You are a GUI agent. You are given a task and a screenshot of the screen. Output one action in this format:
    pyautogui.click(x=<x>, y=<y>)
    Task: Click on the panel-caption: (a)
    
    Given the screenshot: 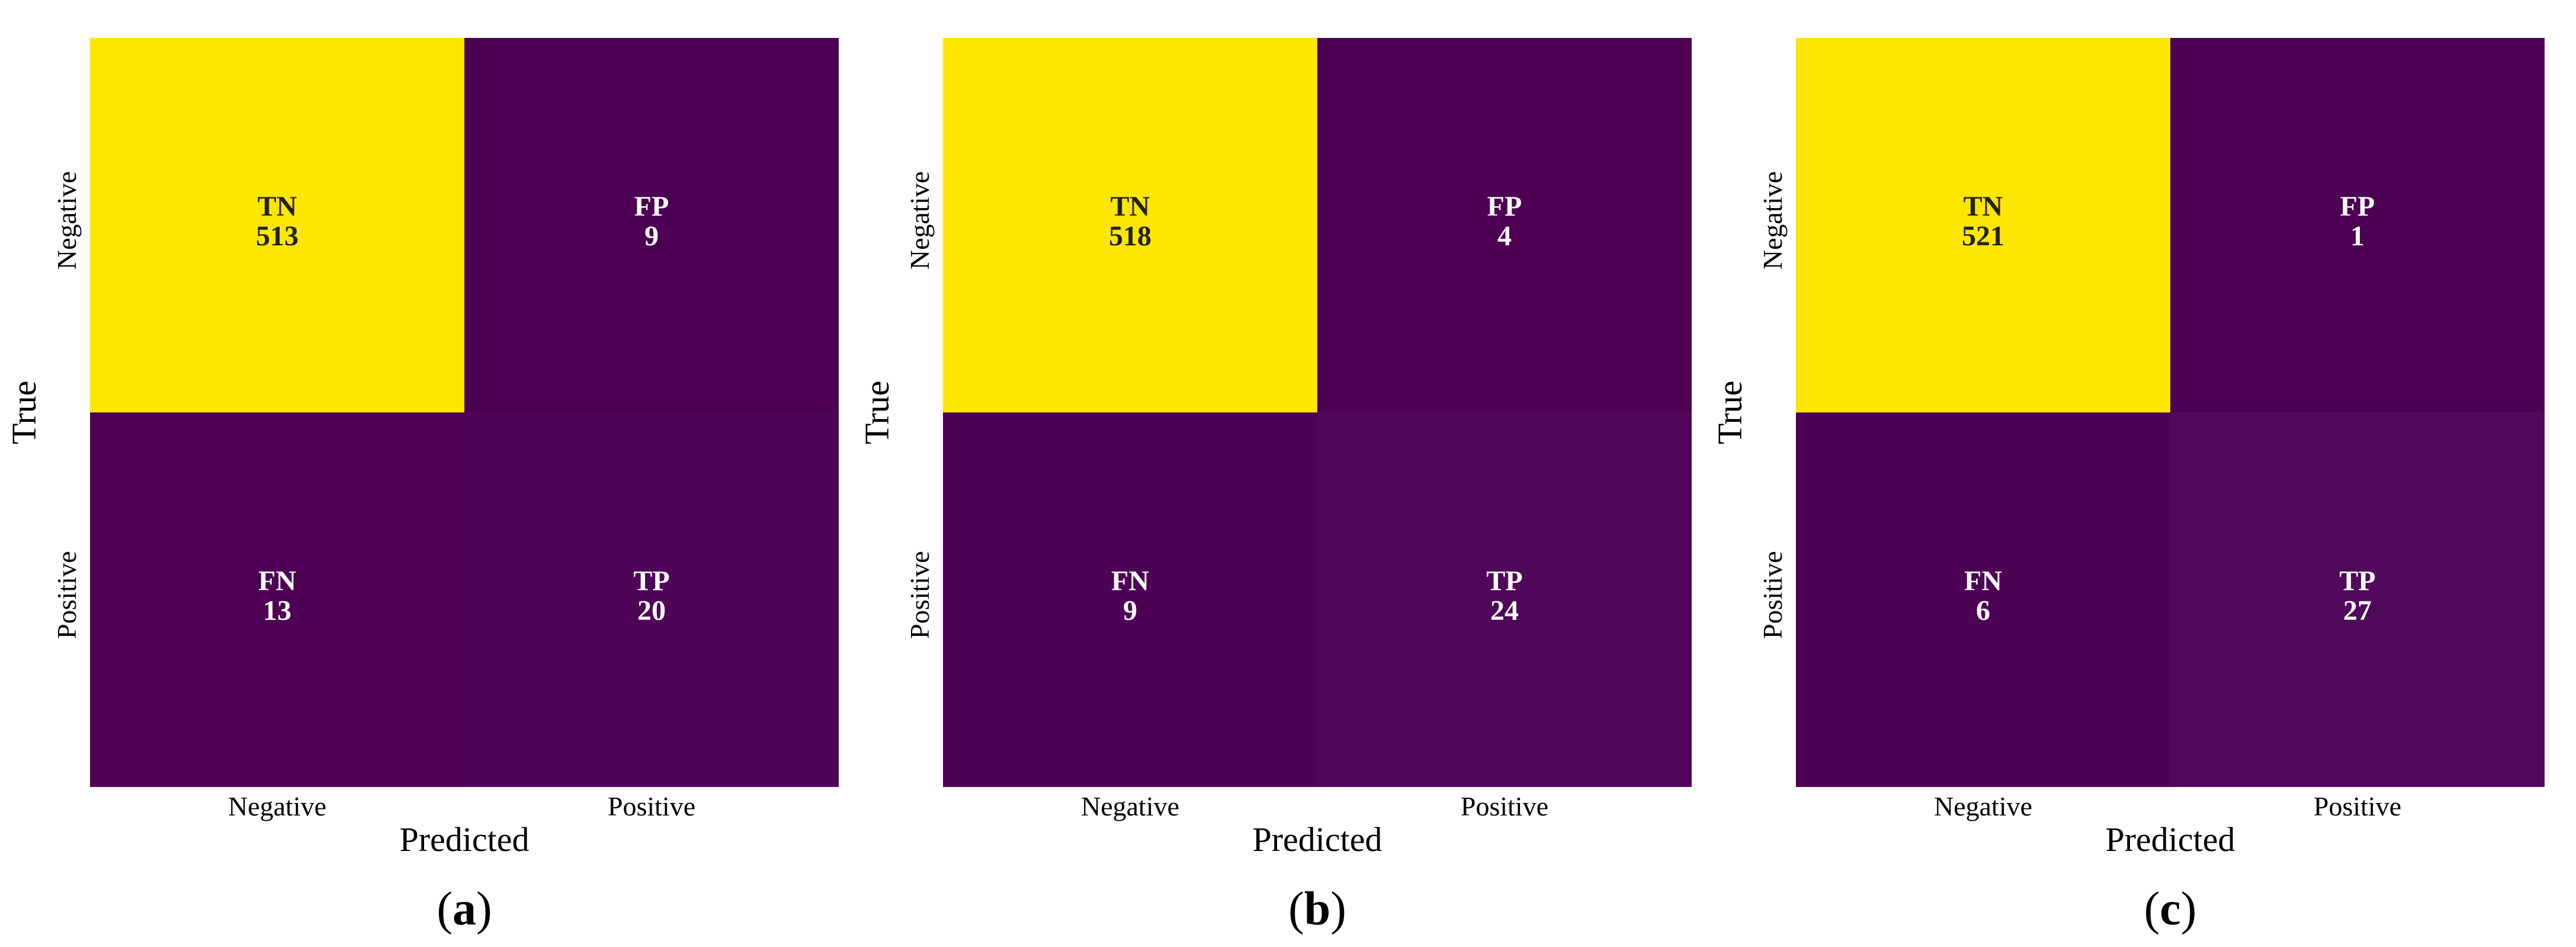 What is the action you would take?
    pyautogui.click(x=464, y=909)
    